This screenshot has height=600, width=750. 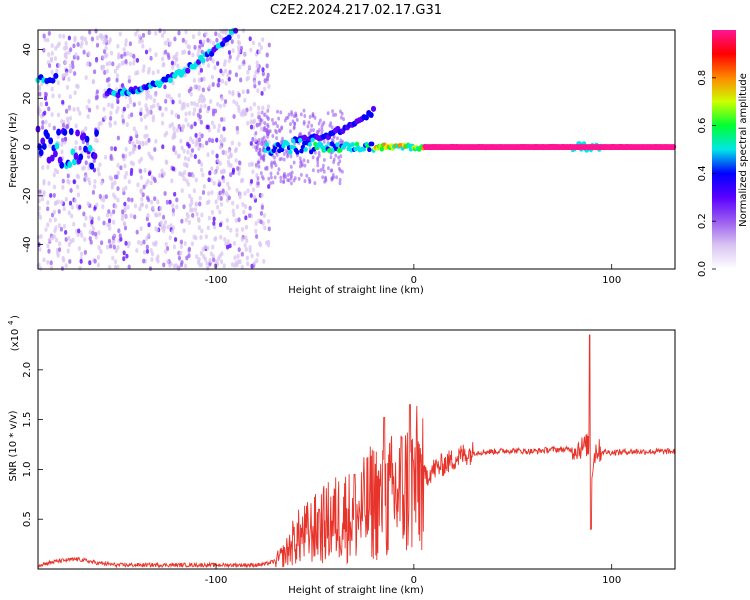 I want to click on spectrogram-y-tick-label: 20, so click(x=27, y=98).